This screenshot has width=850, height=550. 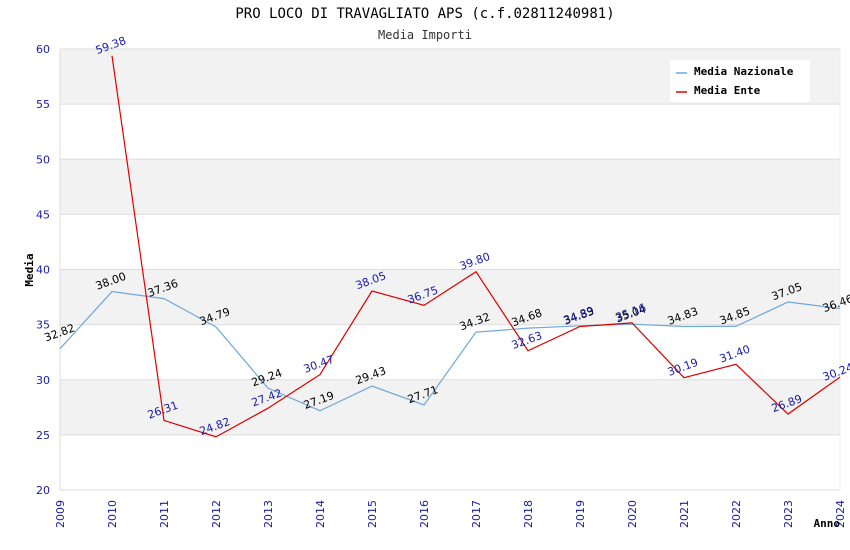 What do you see at coordinates (43, 490) in the screenshot?
I see `y-tick-label: 20` at bounding box center [43, 490].